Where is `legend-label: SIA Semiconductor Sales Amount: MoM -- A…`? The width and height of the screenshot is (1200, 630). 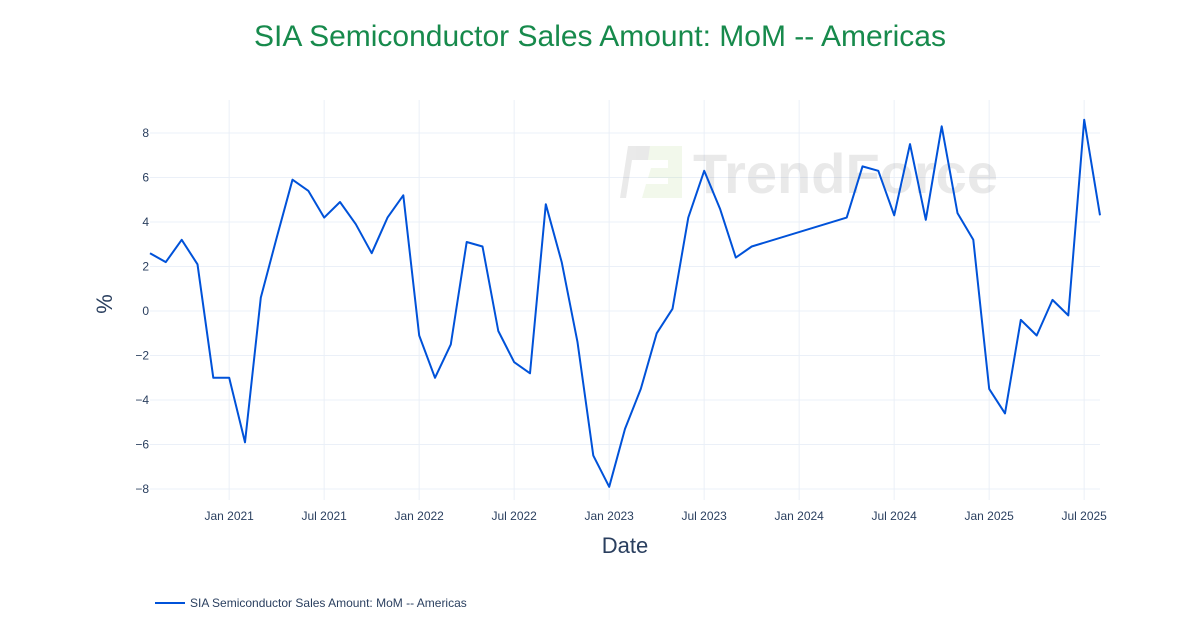
legend-label: SIA Semiconductor Sales Amount: MoM -- A… is located at coordinates (328, 603).